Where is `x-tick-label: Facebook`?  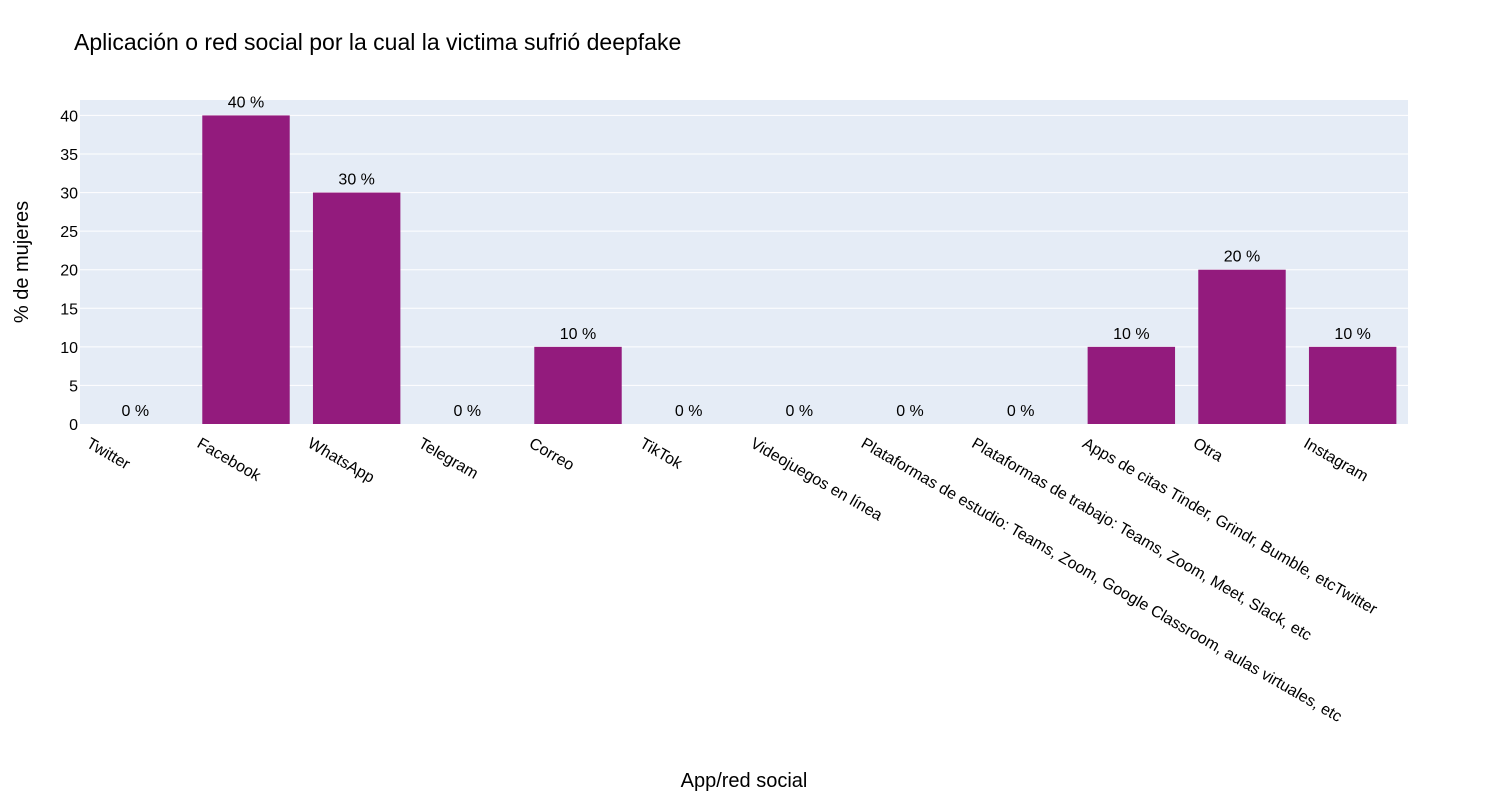 x-tick-label: Facebook is located at coordinates (229, 460).